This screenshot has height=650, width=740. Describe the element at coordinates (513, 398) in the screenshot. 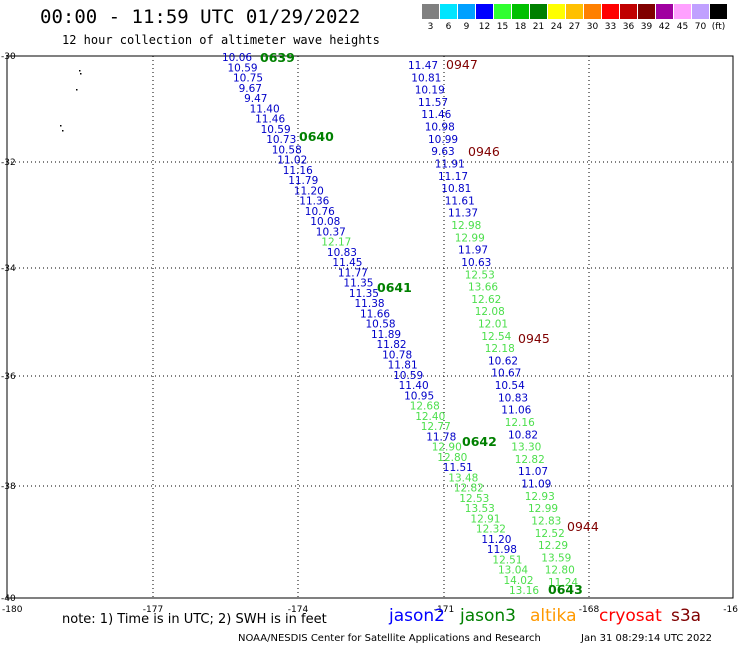

I see `track-east-value: 10.83` at that location.